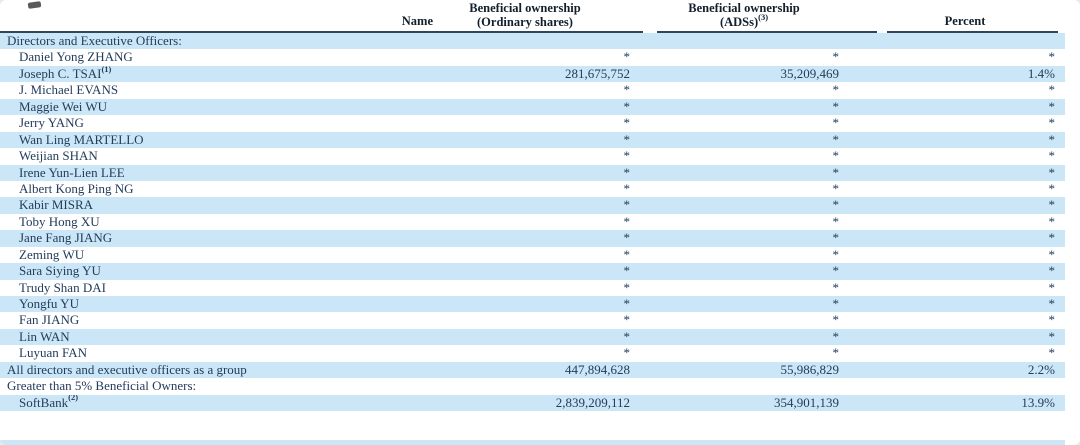 This screenshot has width=1080, height=445. I want to click on partial-next-row-band, so click(532, 442).